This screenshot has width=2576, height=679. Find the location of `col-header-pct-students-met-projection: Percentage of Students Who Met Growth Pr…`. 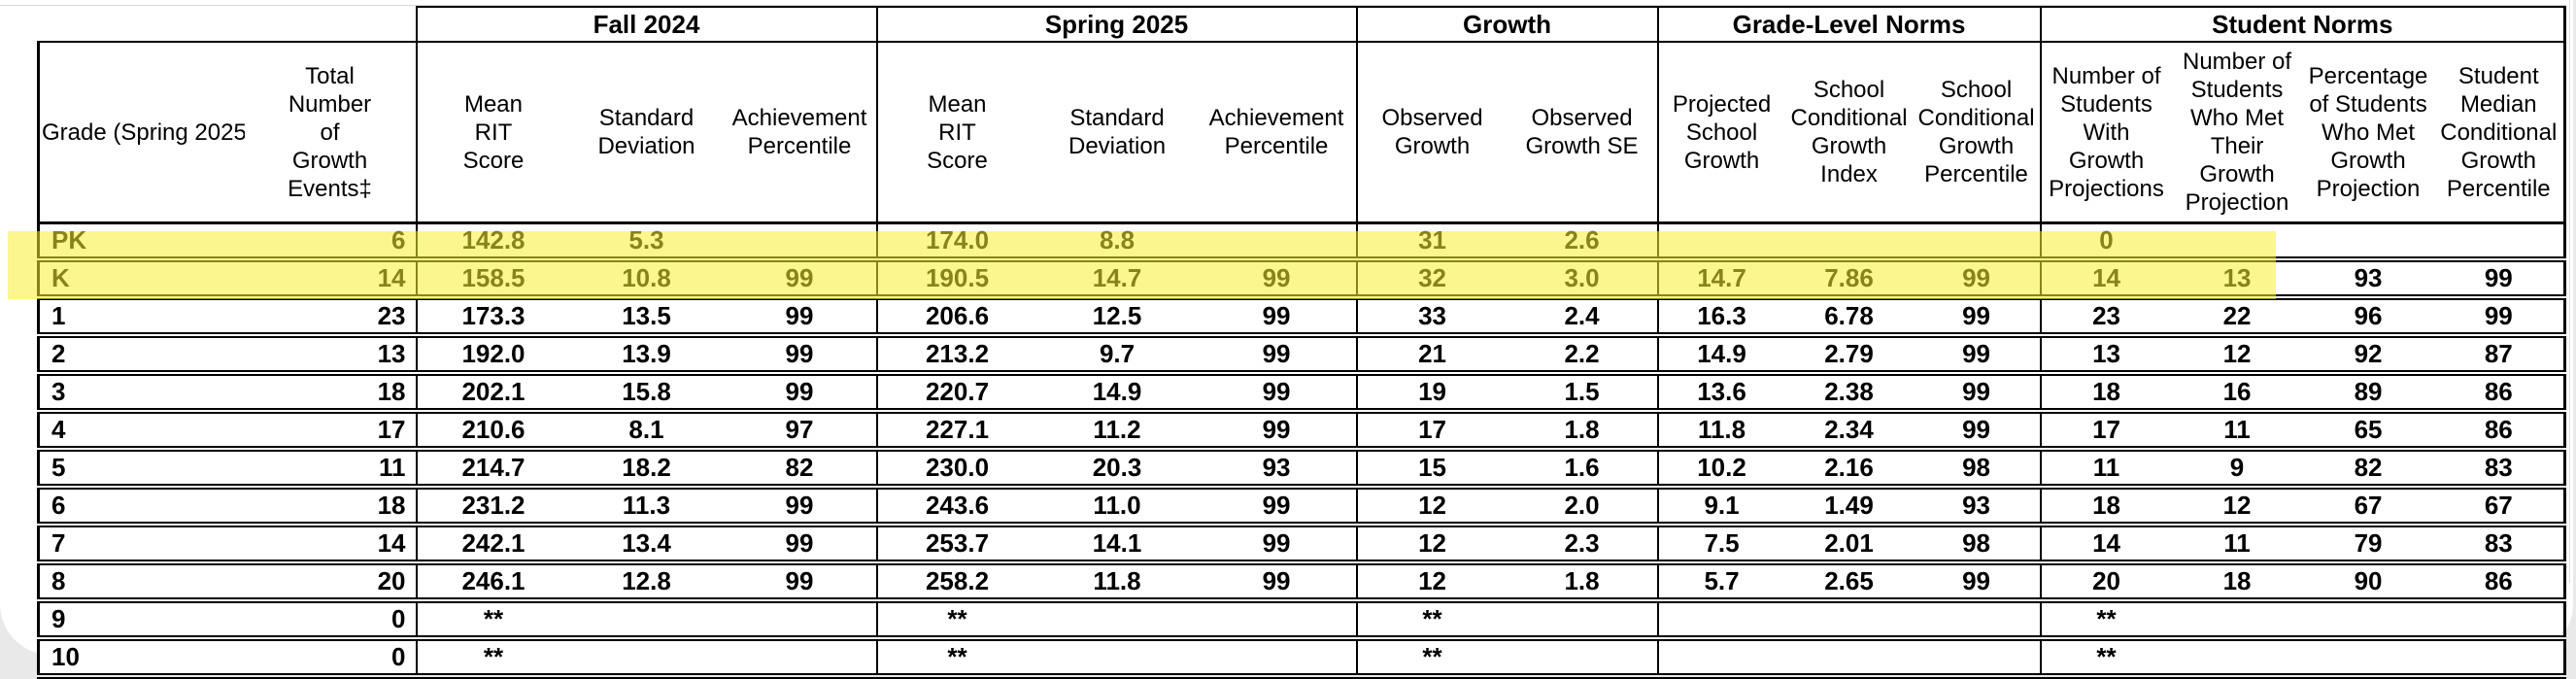

col-header-pct-students-met-projection: Percentage of Students Who Met Growth Pr… is located at coordinates (2368, 132).